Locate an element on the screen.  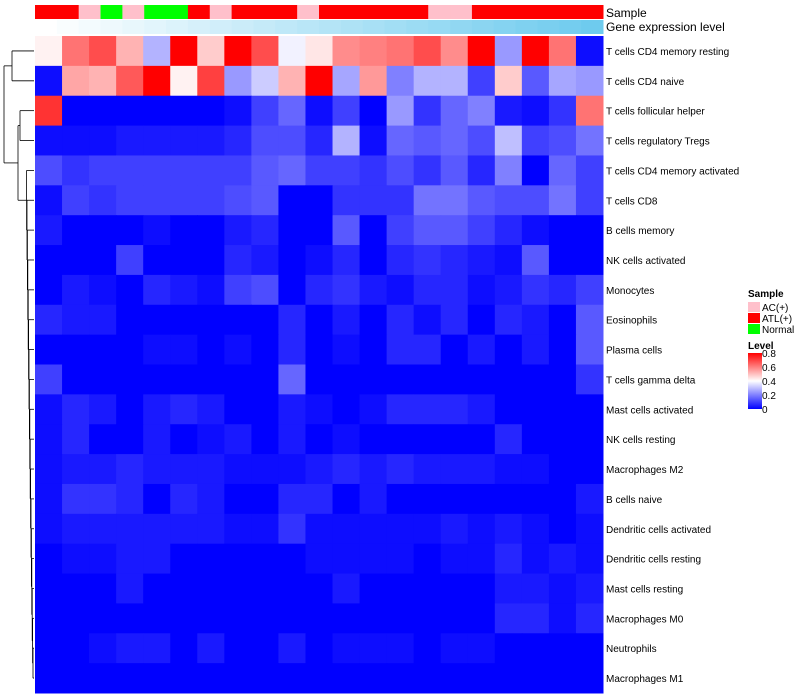
row-label: Dendritic cells resting is located at coordinates (653, 560).